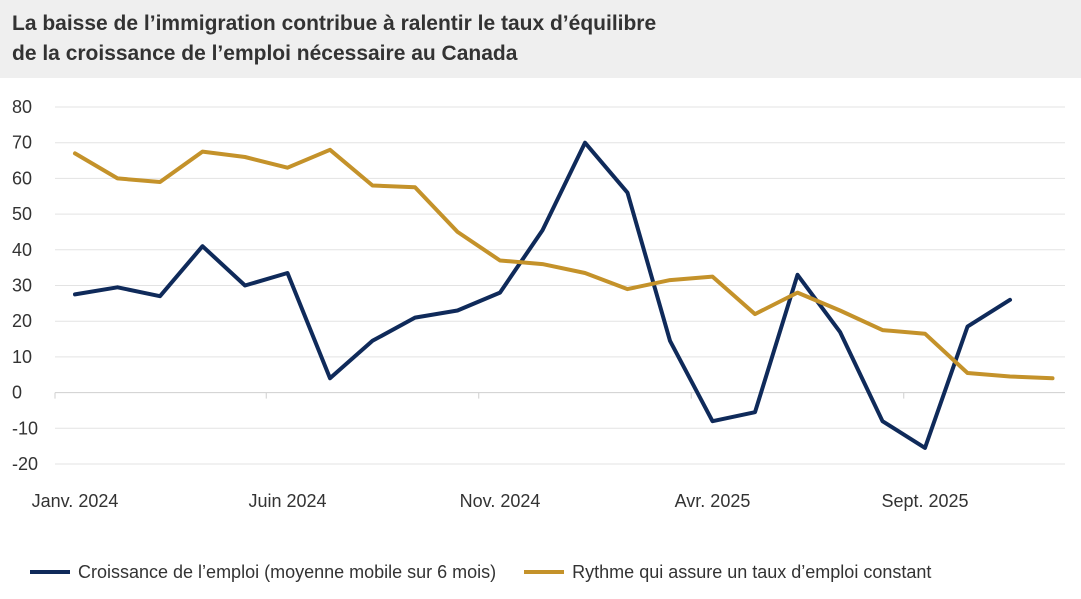 The width and height of the screenshot is (1081, 599). Describe the element at coordinates (713, 501) in the screenshot. I see `x-tick-label: Avr. 2025` at that location.